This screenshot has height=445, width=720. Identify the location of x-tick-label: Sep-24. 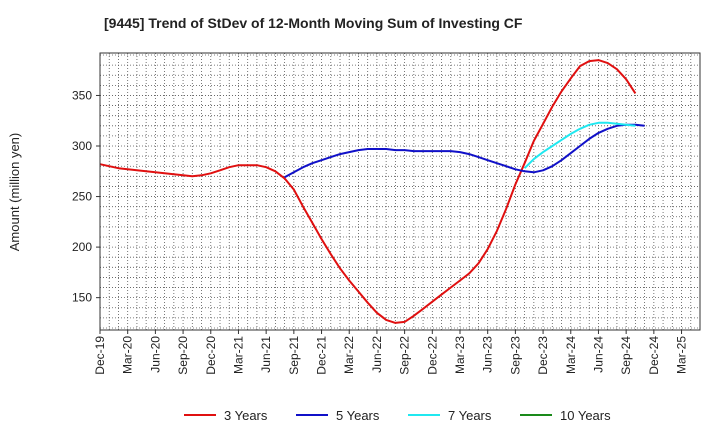
(626, 355).